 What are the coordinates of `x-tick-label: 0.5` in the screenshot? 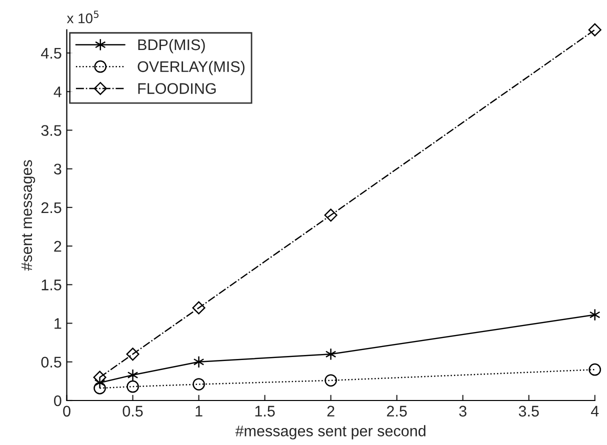 It's located at (132, 411).